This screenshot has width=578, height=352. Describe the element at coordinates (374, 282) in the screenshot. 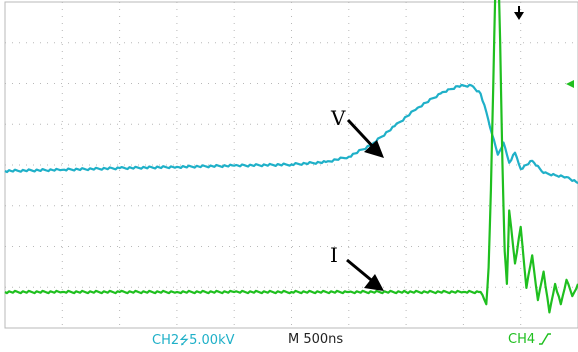

I see `annotation-i-arrowhead` at that location.